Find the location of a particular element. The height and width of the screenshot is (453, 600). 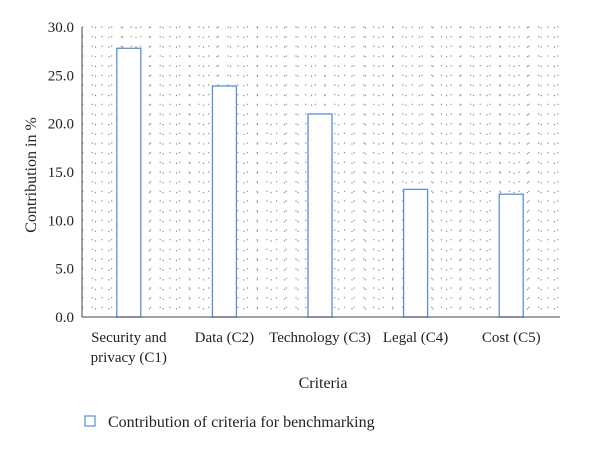

x-axis-title: Criteria is located at coordinates (323, 383).